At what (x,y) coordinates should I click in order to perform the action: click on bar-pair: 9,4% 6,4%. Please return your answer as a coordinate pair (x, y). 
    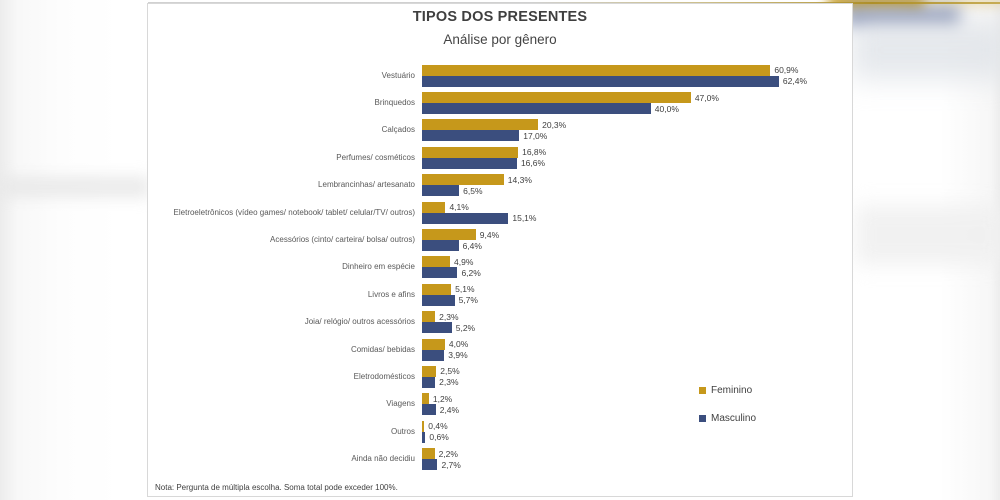
    Looking at the image, I should click on (460, 240).